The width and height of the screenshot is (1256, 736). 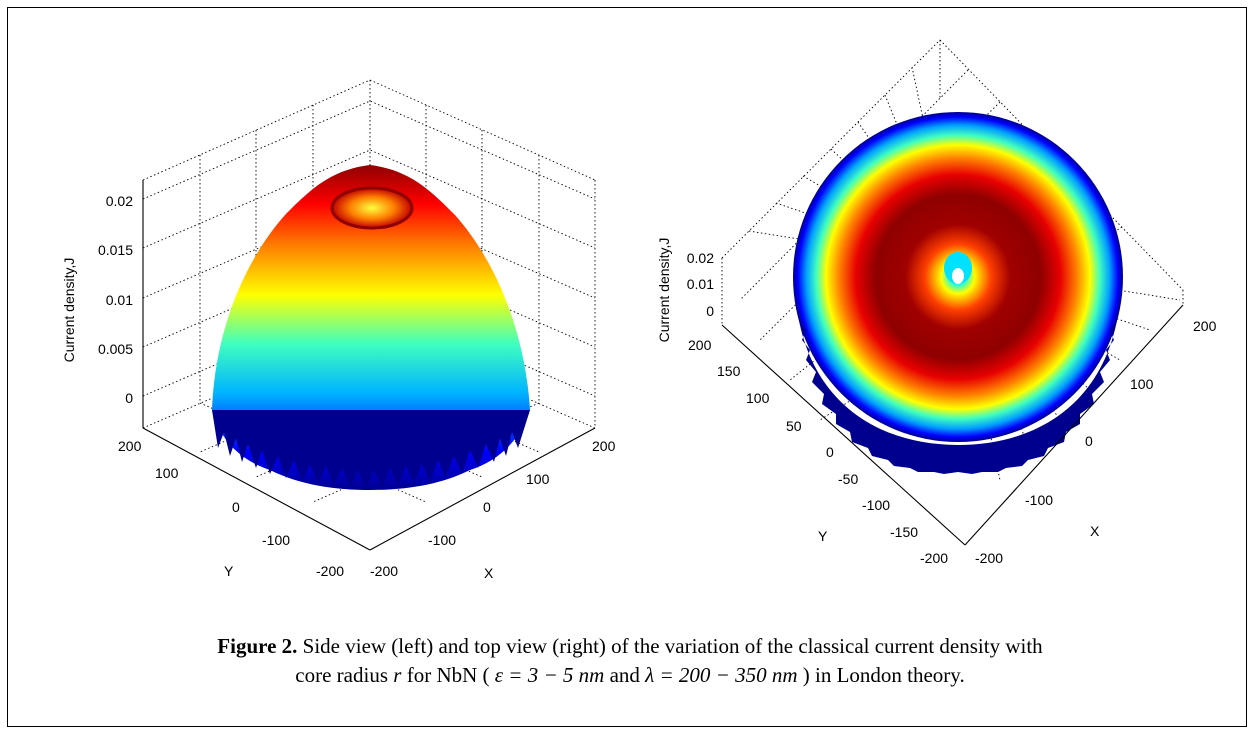 What do you see at coordinates (958, 293) in the screenshot?
I see `right-surface` at bounding box center [958, 293].